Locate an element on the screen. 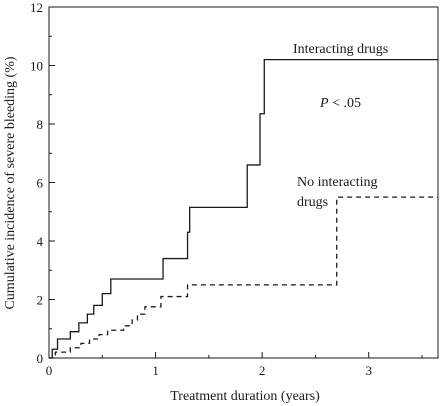 The image size is (440, 406). y-tick-label: 6 is located at coordinates (40, 183).